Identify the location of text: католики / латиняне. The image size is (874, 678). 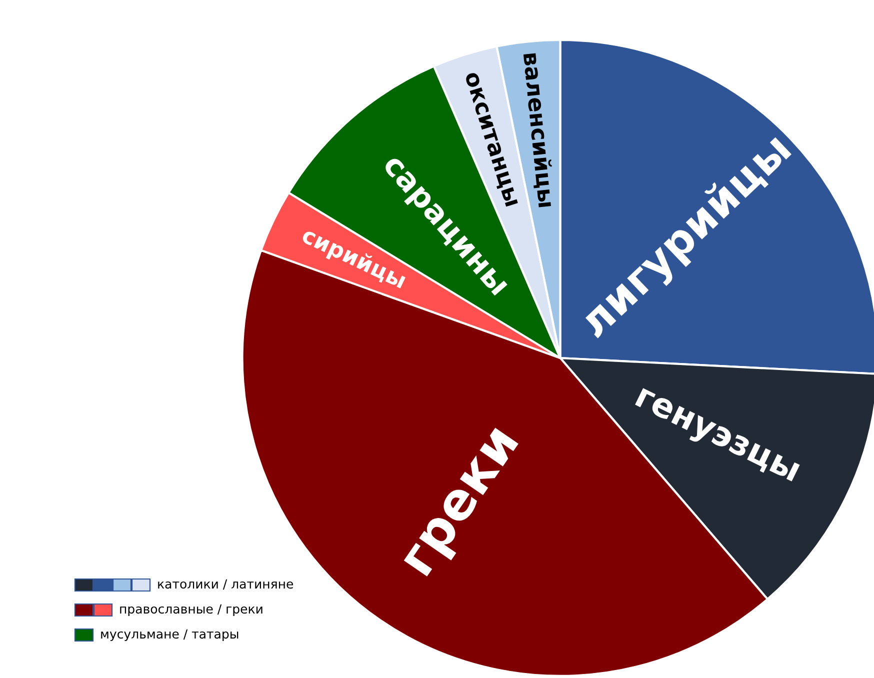
(226, 584).